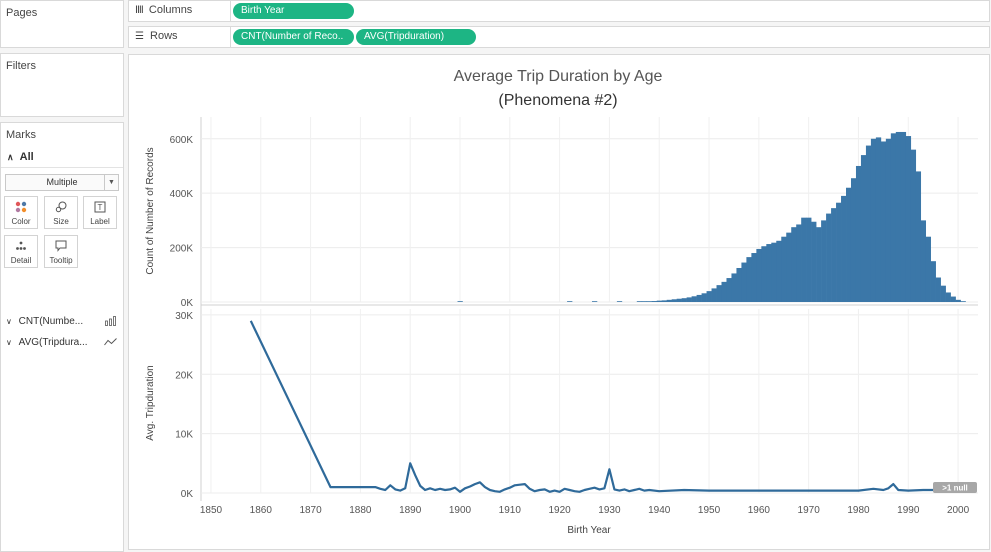  What do you see at coordinates (170, 10) in the screenshot?
I see `columns-label: Columns` at bounding box center [170, 10].